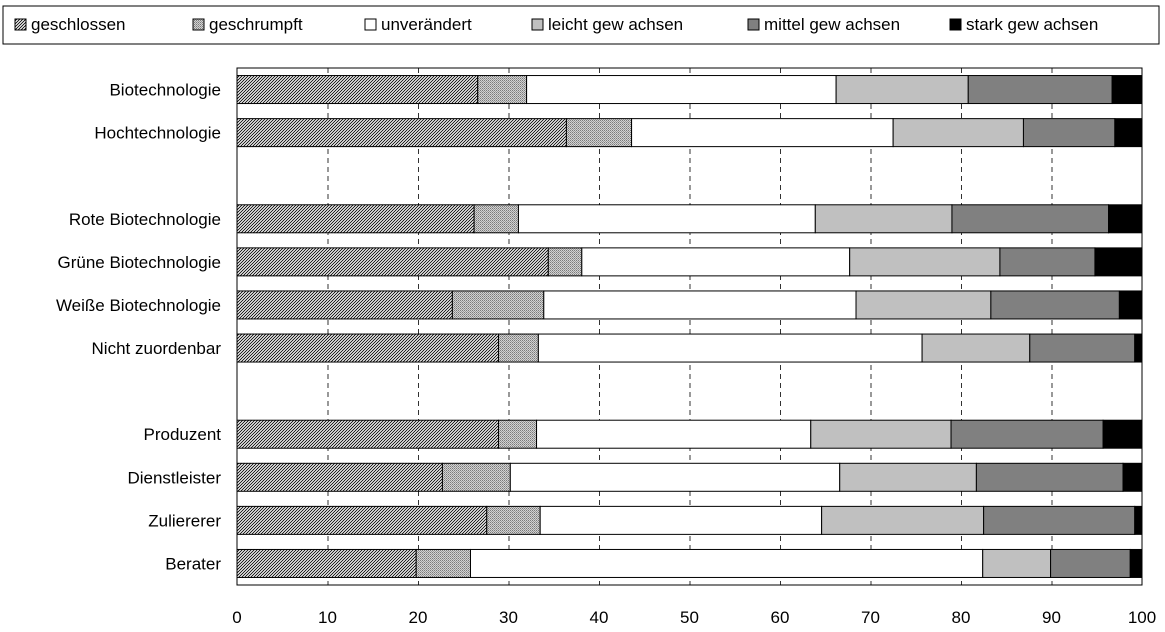  What do you see at coordinates (157, 133) in the screenshot?
I see `category-label-hochtechnologie: Hochtechnologie` at bounding box center [157, 133].